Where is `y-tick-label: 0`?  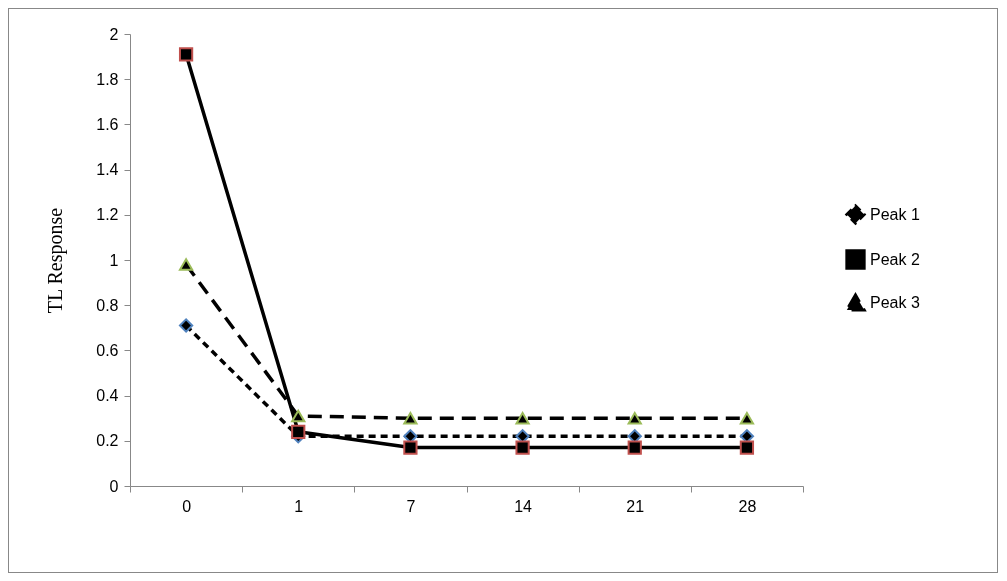 y-tick-label: 0 is located at coordinates (114, 486).